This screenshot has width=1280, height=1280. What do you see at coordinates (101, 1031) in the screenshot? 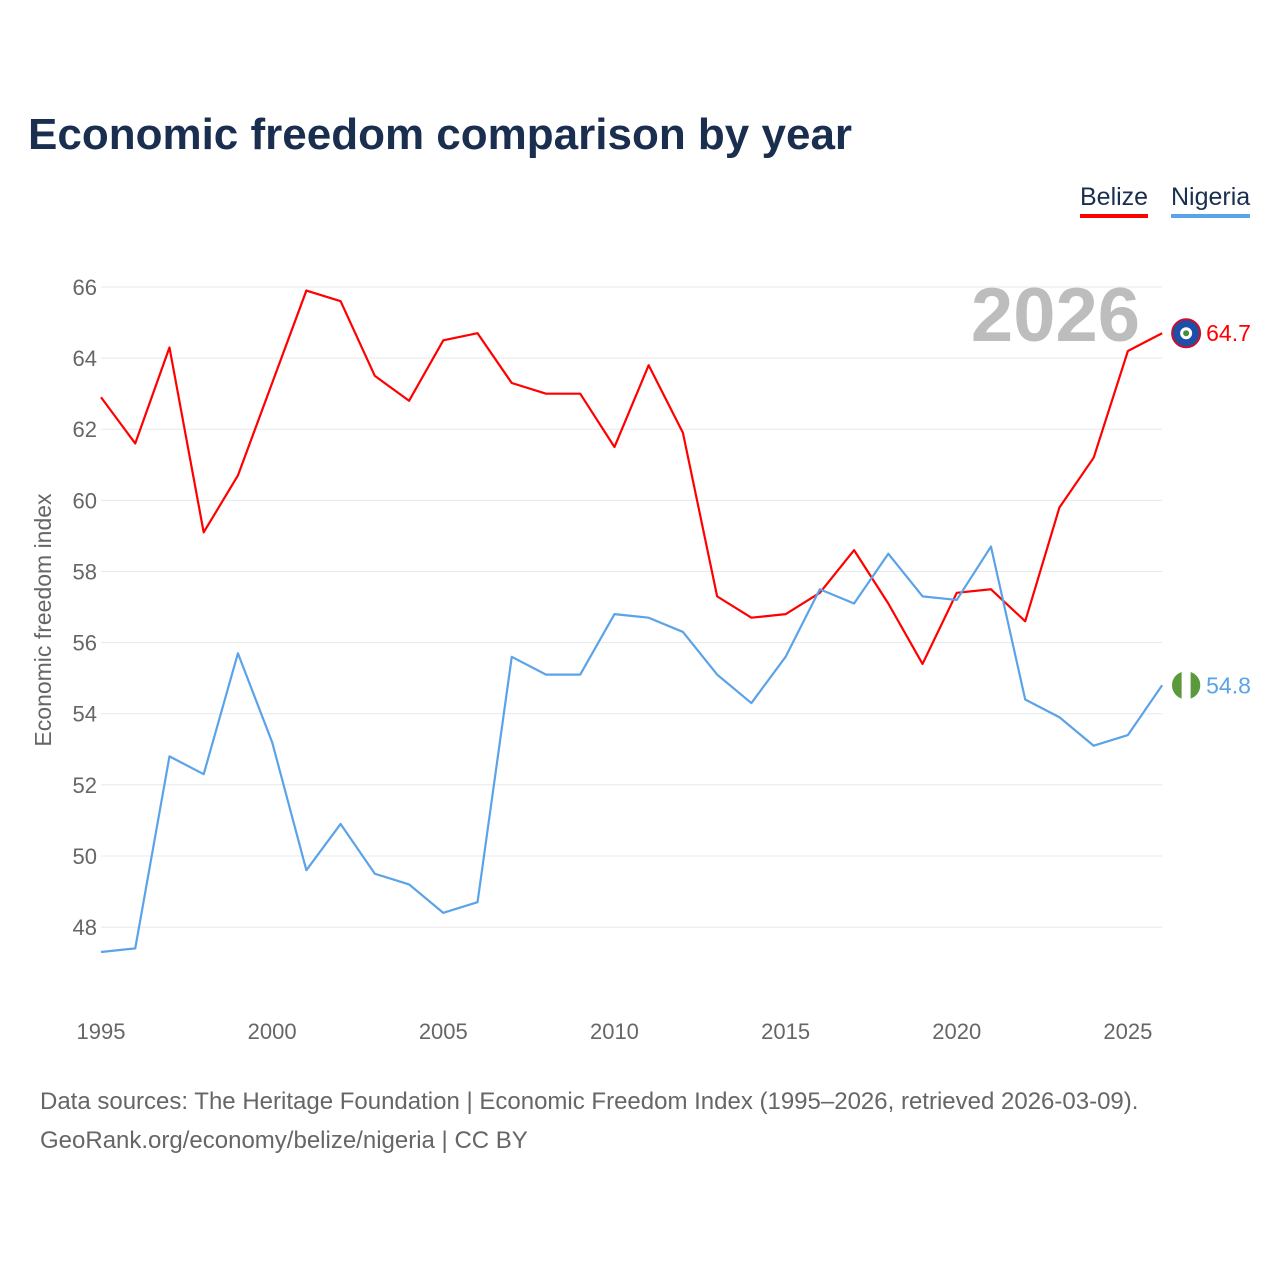
I see `x-tick-label: 1995` at bounding box center [101, 1031].